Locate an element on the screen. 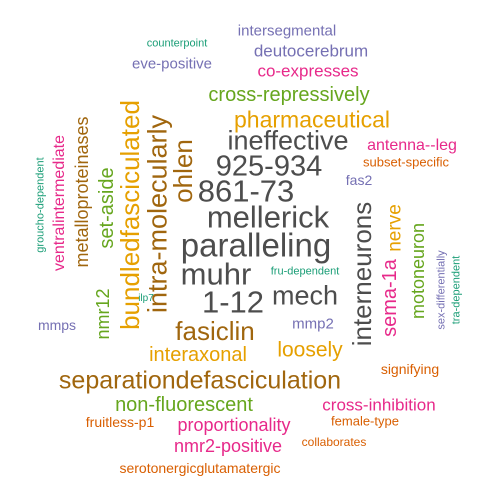 The width and height of the screenshot is (500, 500). word-ventralintermediate: ventralintermediate is located at coordinates (59, 203).